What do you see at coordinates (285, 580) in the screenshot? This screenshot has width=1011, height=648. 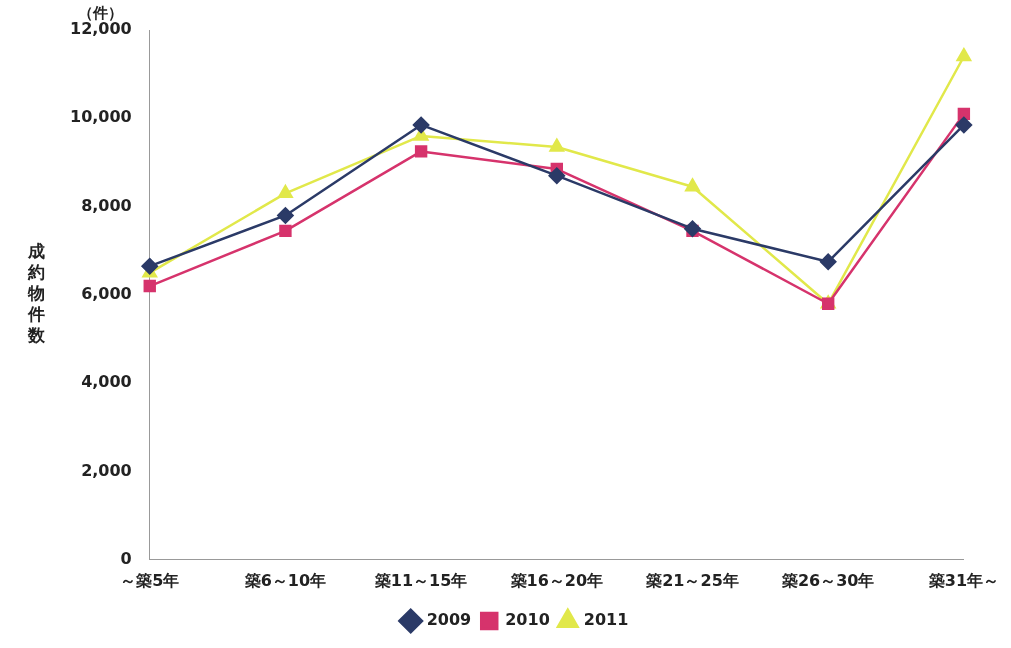 I see `x-tick-label: 築6～10年` at bounding box center [285, 580].